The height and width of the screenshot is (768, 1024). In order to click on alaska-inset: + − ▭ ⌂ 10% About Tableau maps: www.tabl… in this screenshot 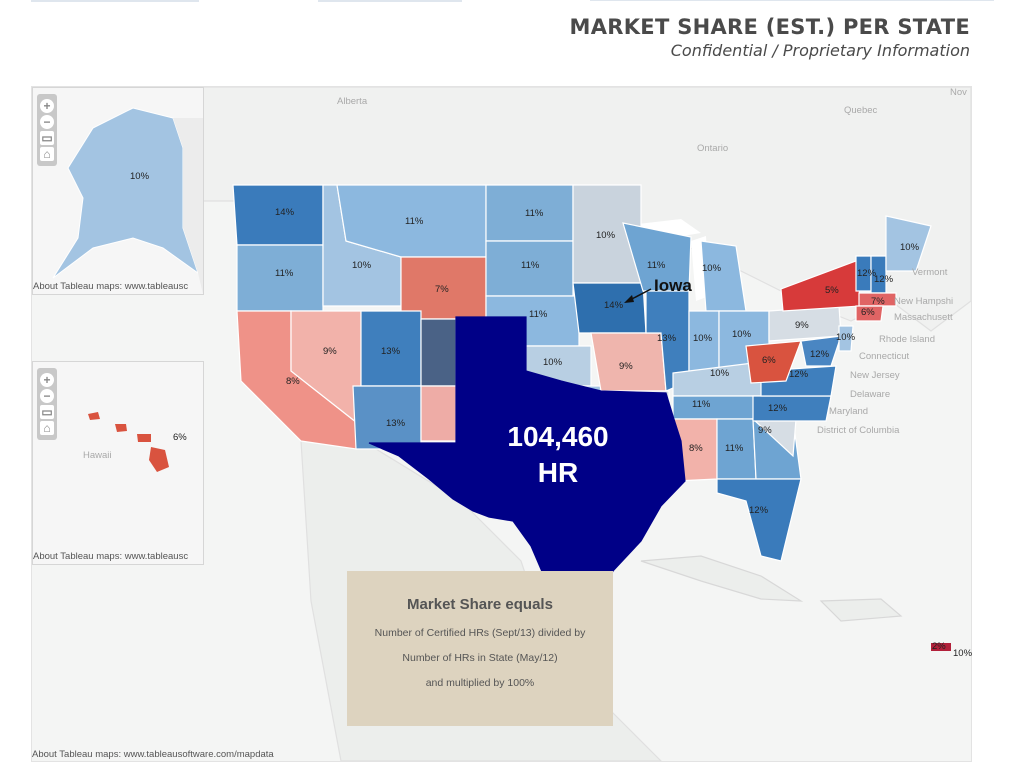, I will do `click(118, 191)`.